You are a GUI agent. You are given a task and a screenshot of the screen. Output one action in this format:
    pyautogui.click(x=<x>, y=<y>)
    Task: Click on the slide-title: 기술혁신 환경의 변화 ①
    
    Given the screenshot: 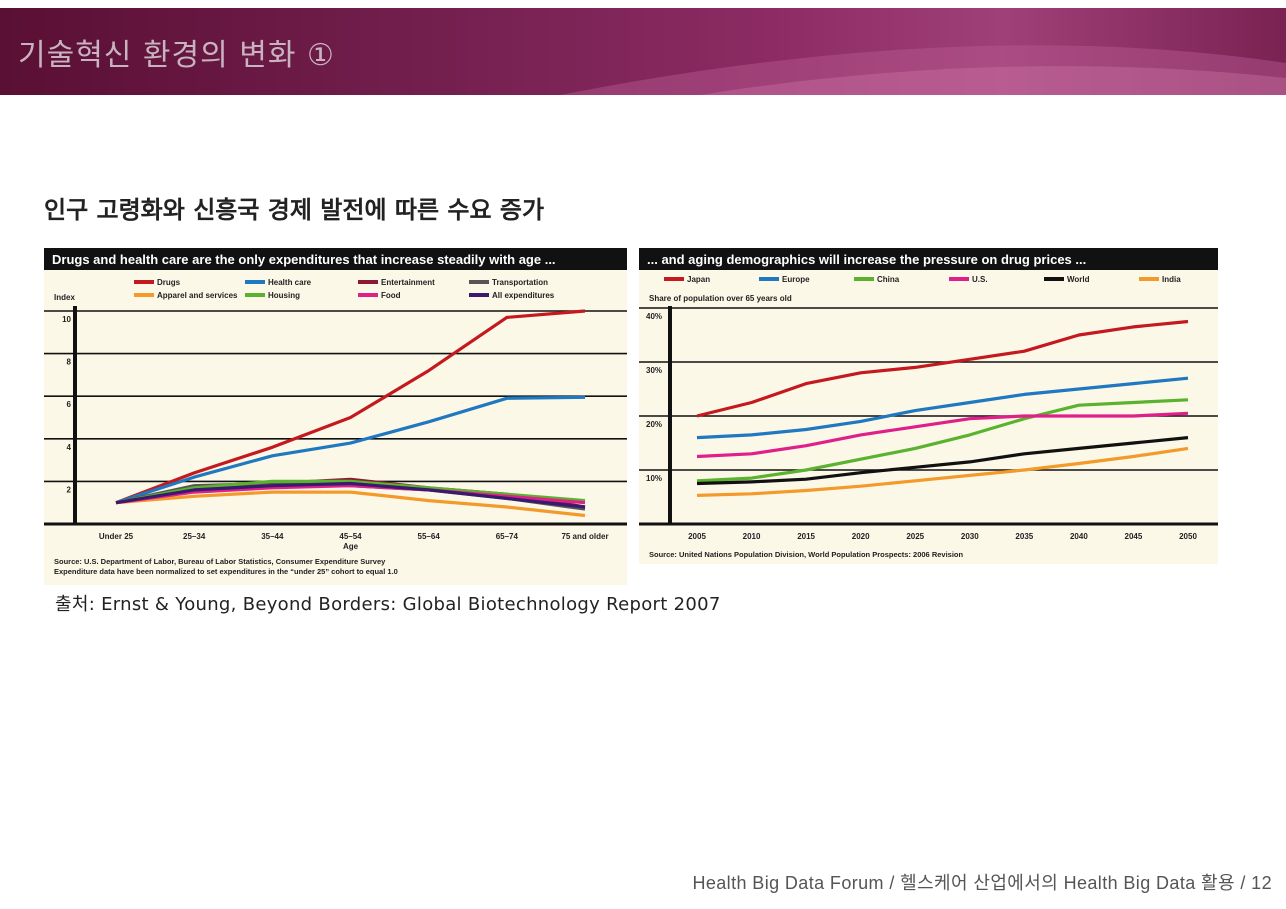 What is the action you would take?
    pyautogui.click(x=176, y=55)
    